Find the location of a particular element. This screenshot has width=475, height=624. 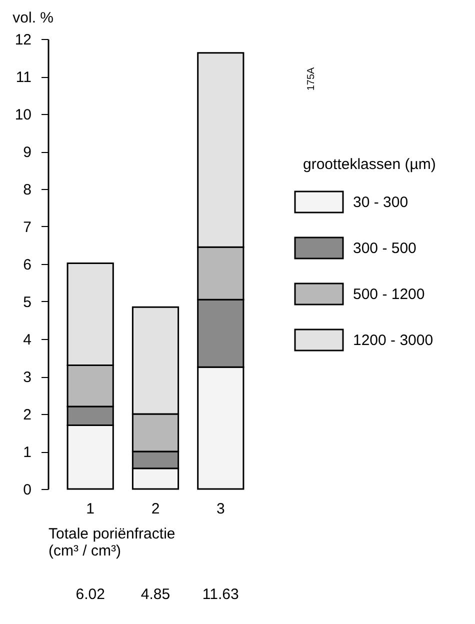

y-tick-label: 2 is located at coordinates (27, 415).